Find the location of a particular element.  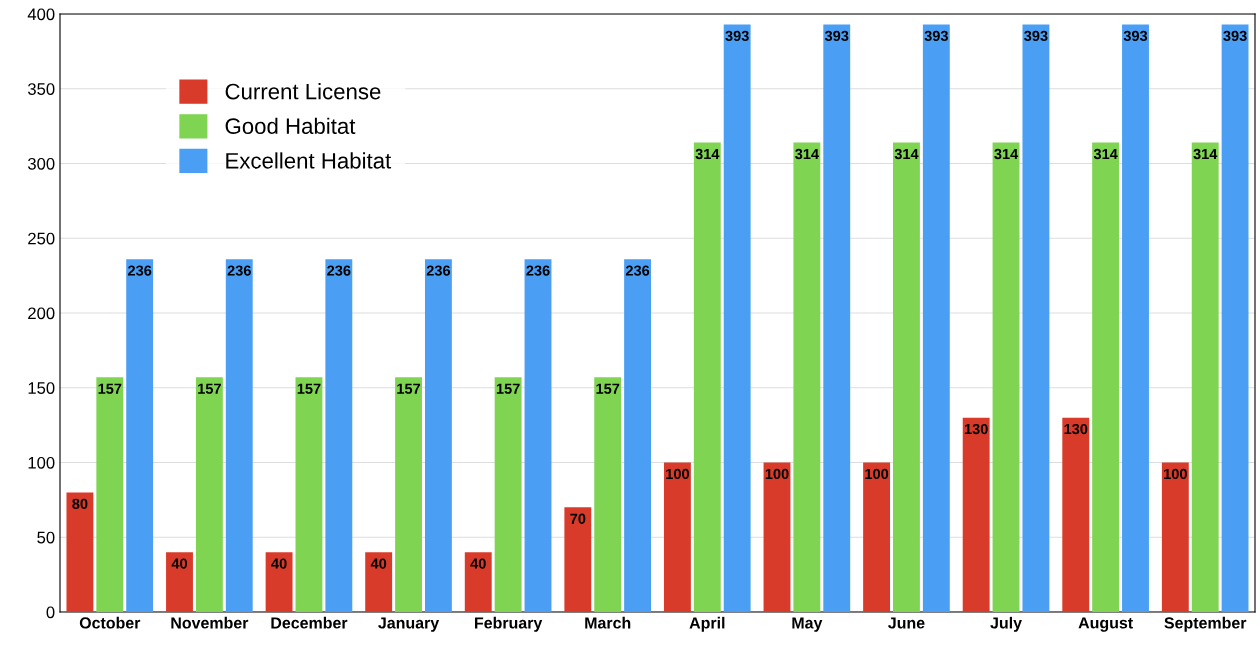

x-tick-label: June is located at coordinates (906, 623).